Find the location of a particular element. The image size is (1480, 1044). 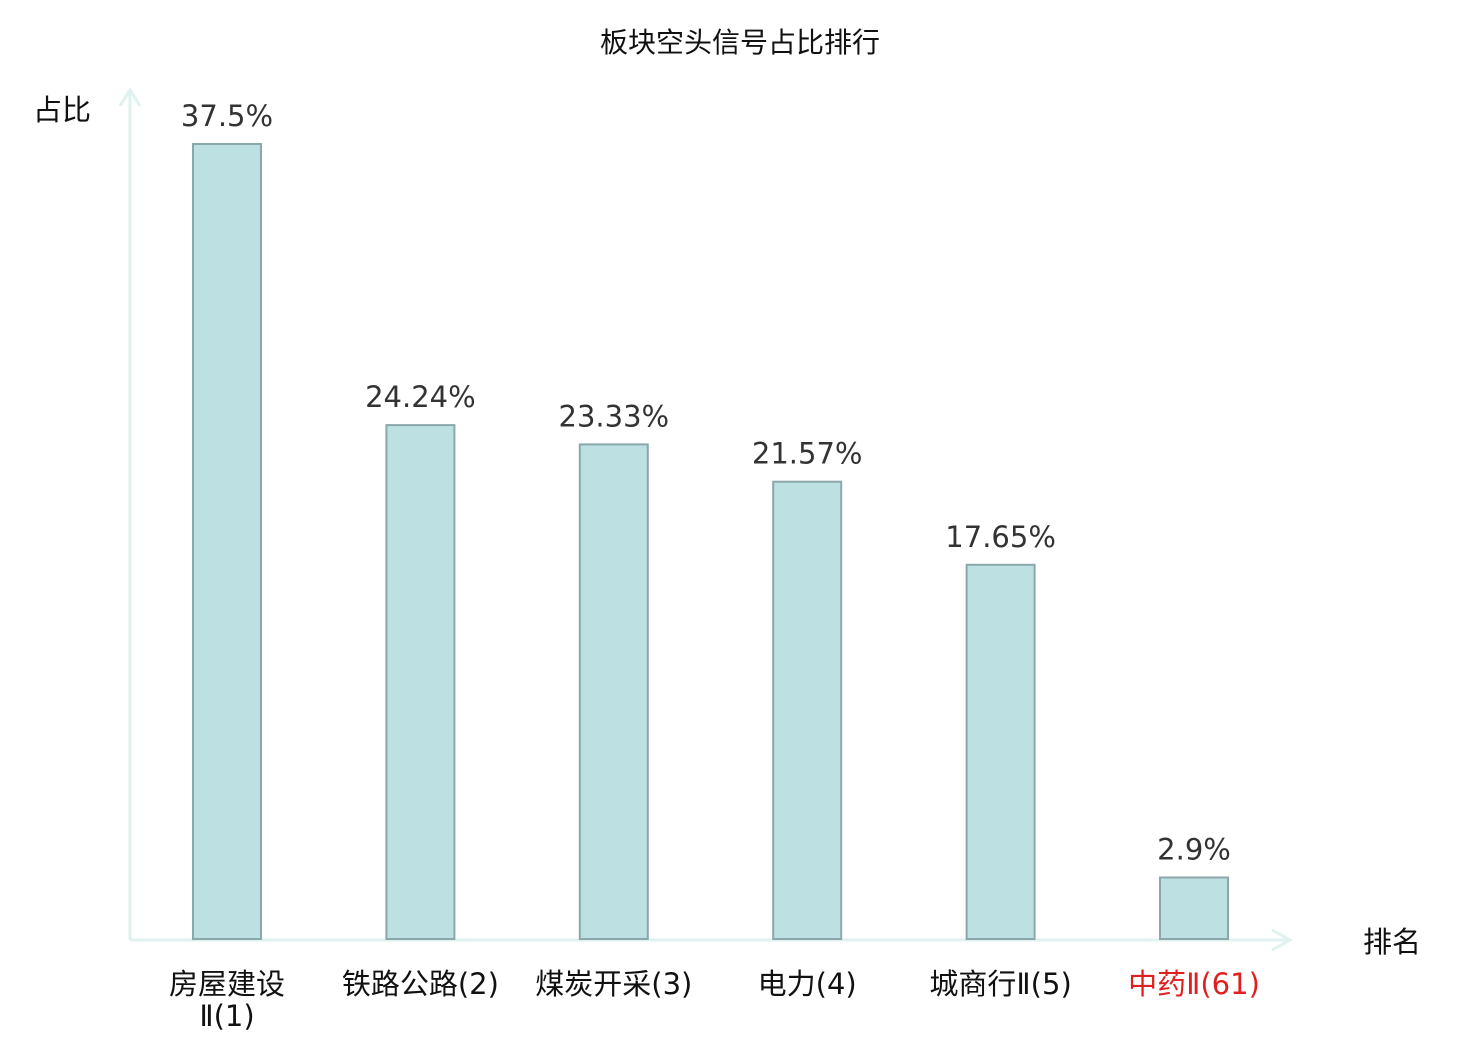

category-label-4: 电力(4) is located at coordinates (807, 984).